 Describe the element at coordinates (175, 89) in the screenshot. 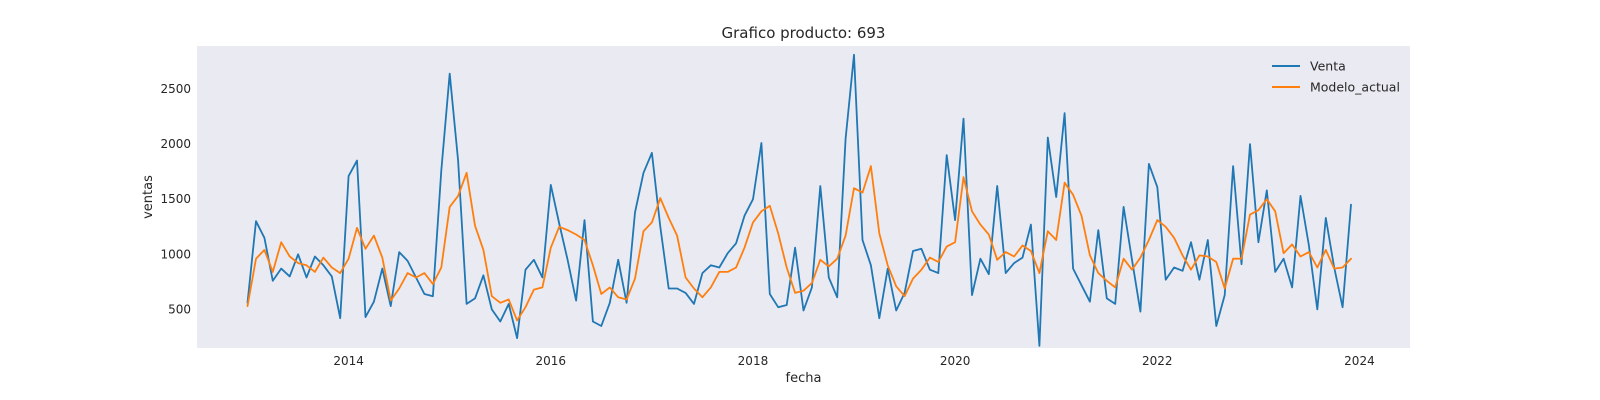

I see `y-tick-label: 2500` at that location.